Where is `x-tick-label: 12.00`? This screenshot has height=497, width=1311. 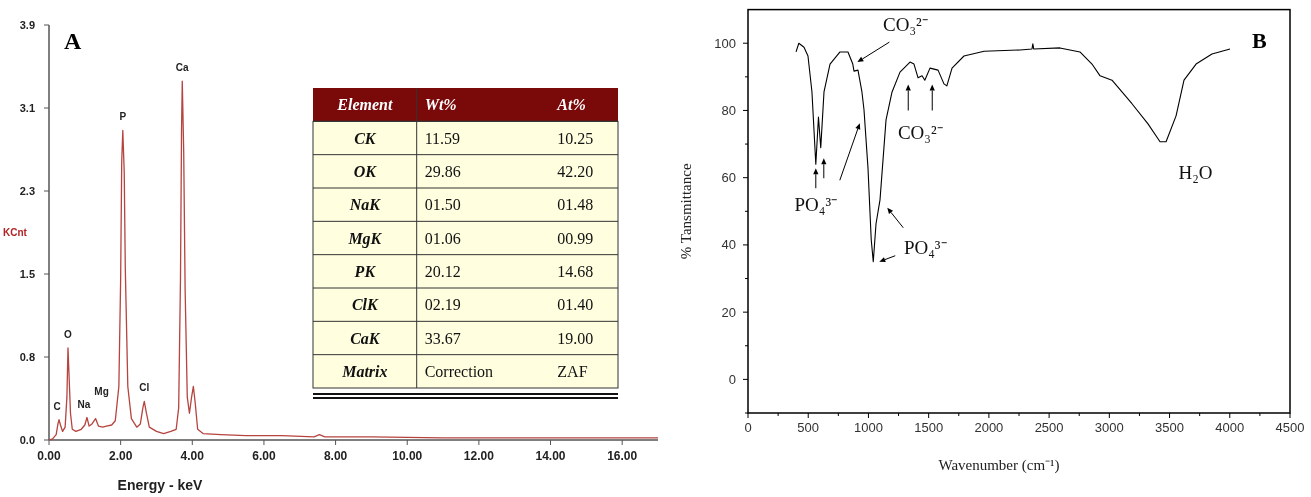 x-tick-label: 12.00 is located at coordinates (479, 456).